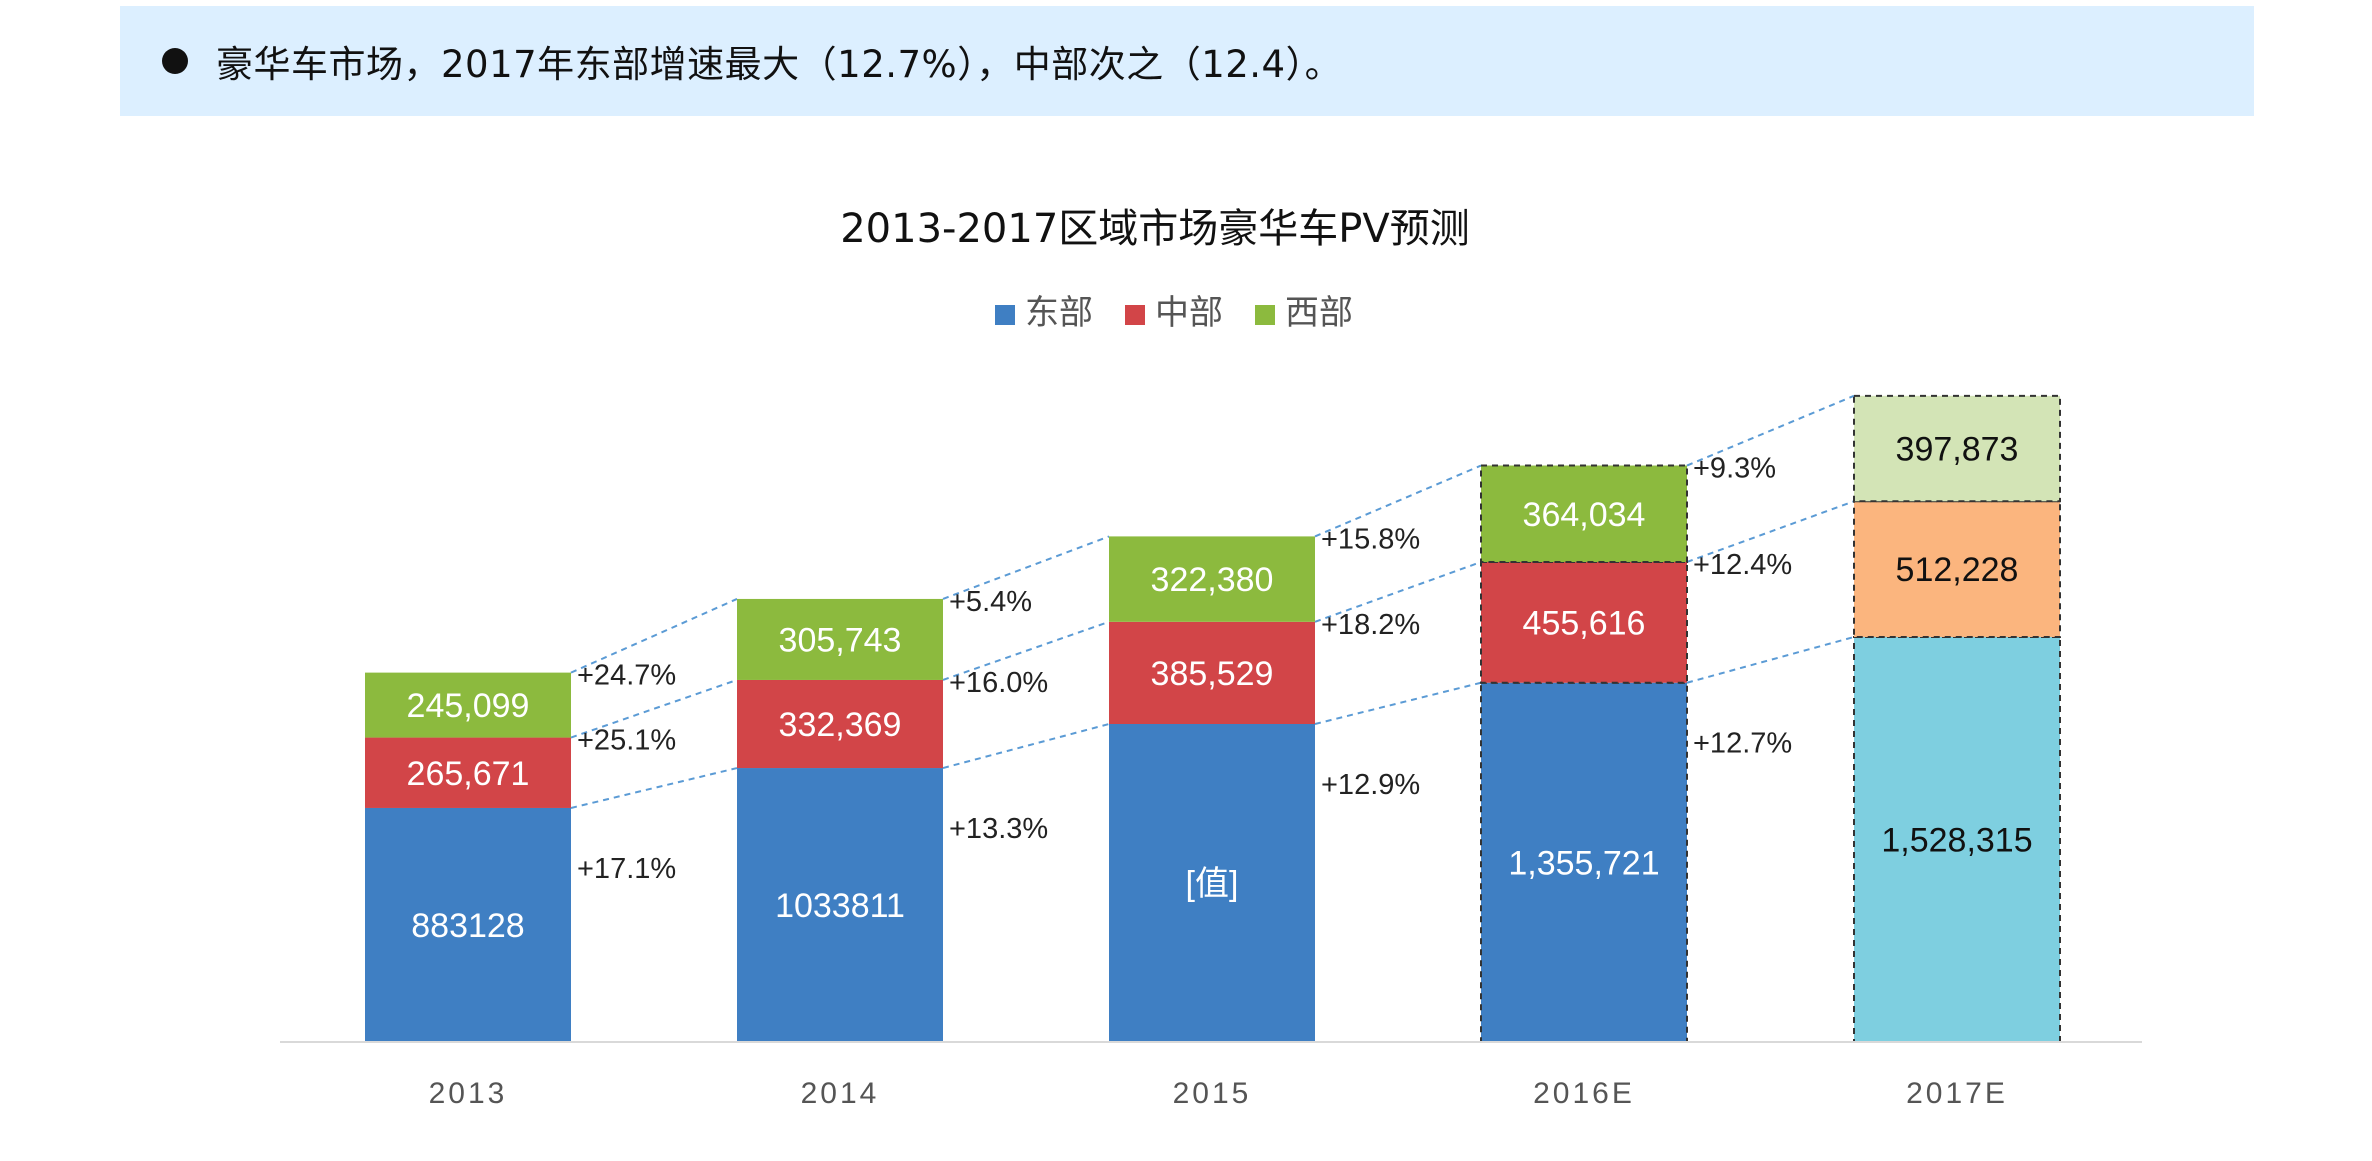  I want to click on legend: 东部 中部 西部, so click(1174, 313).